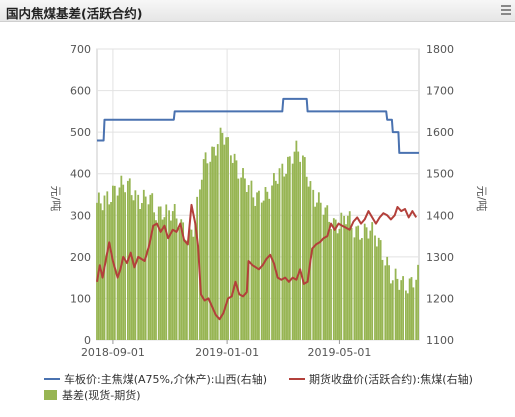 This screenshot has height=417, width=515. Describe the element at coordinates (80, 257) in the screenshot. I see `y-left-tick-label: 200` at that location.